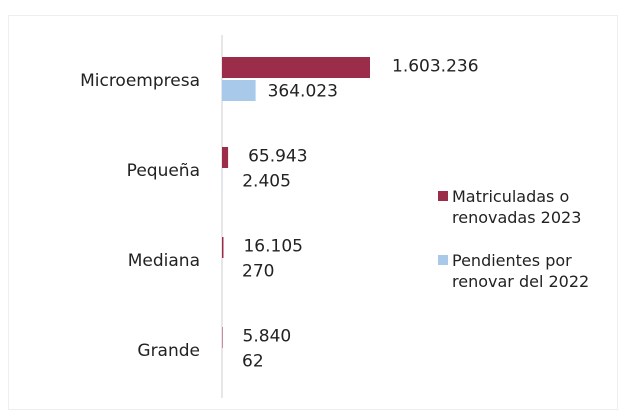 This screenshot has width=618, height=410. I want to click on category-label: Grande, so click(168, 351).